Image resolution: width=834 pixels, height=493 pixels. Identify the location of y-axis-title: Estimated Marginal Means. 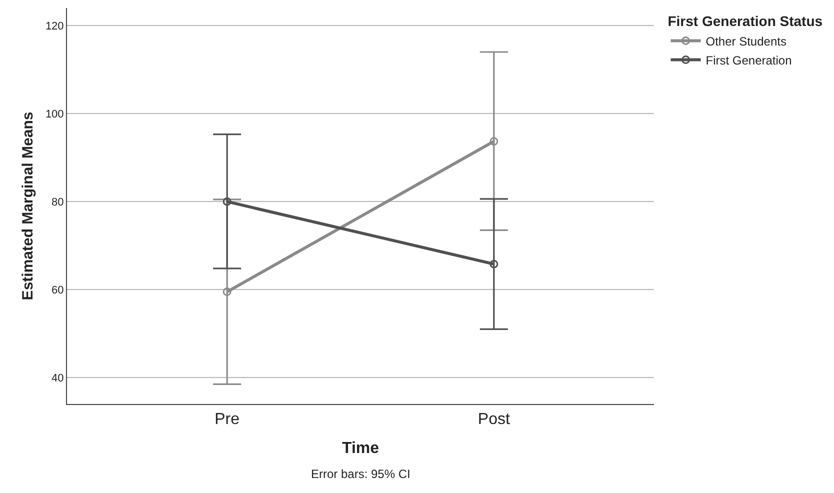
(28, 206).